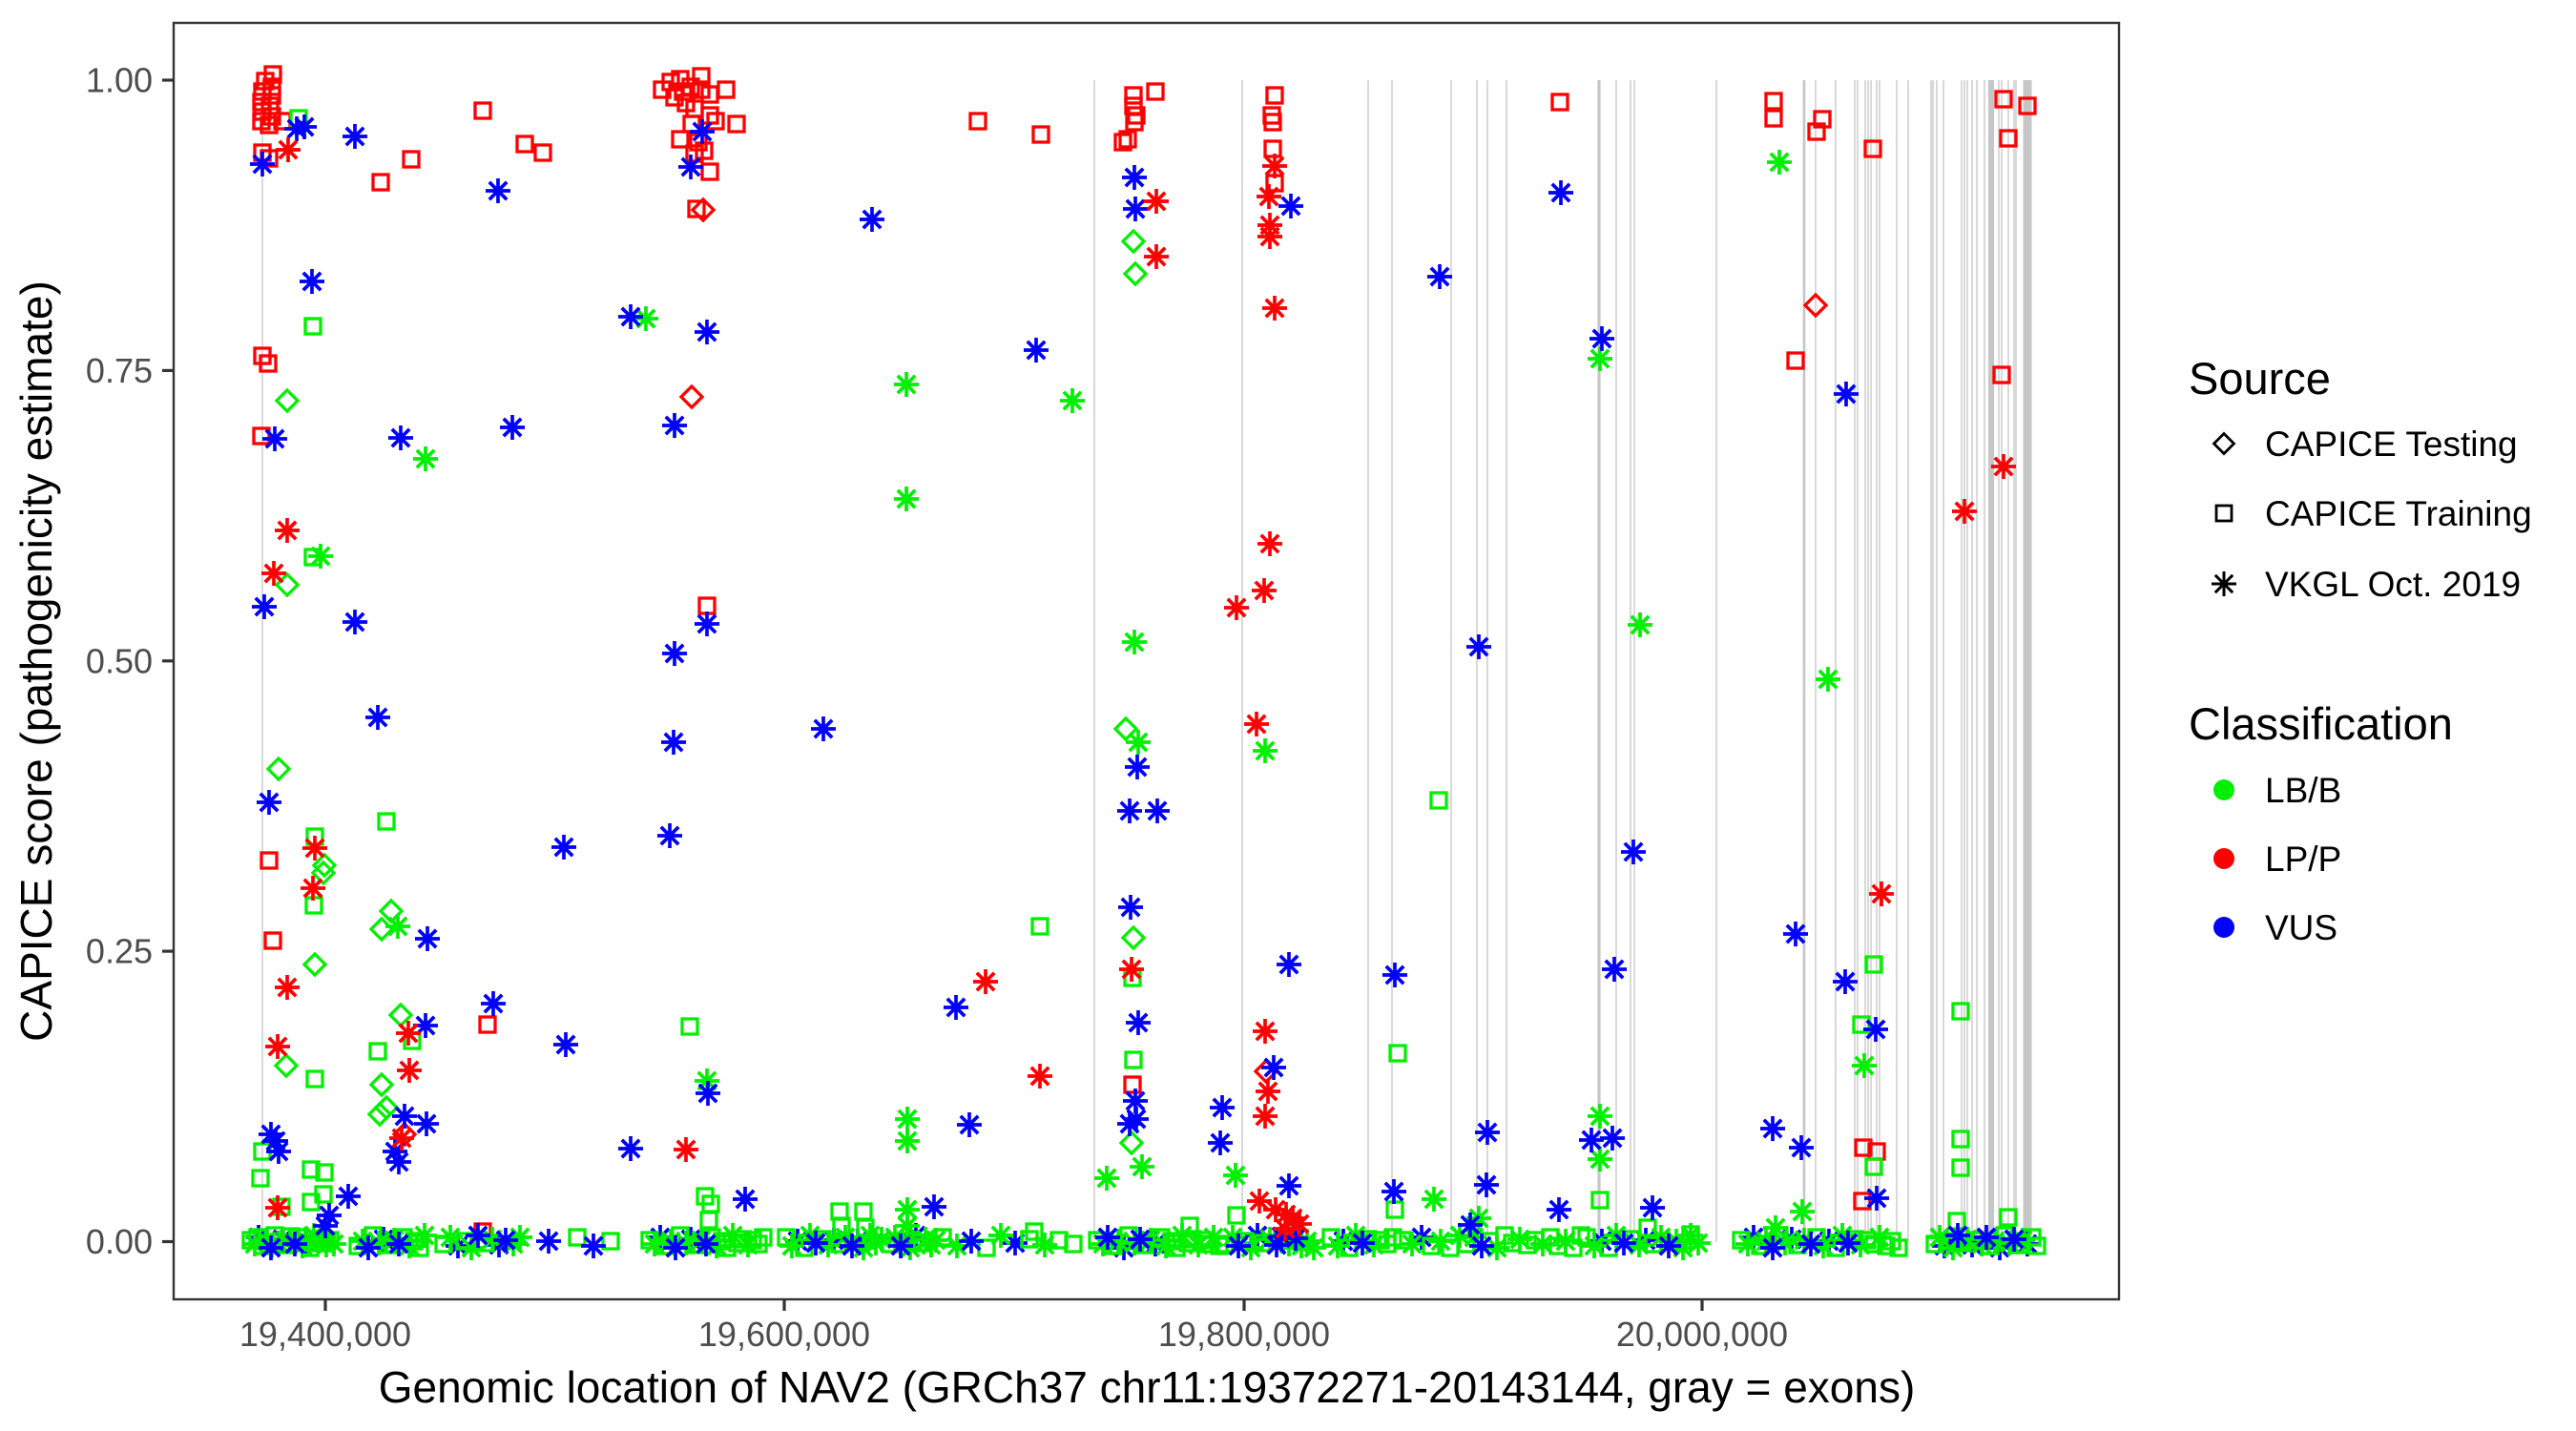 The image size is (2576, 1431). I want to click on svg-text: LB/B, so click(2303, 790).